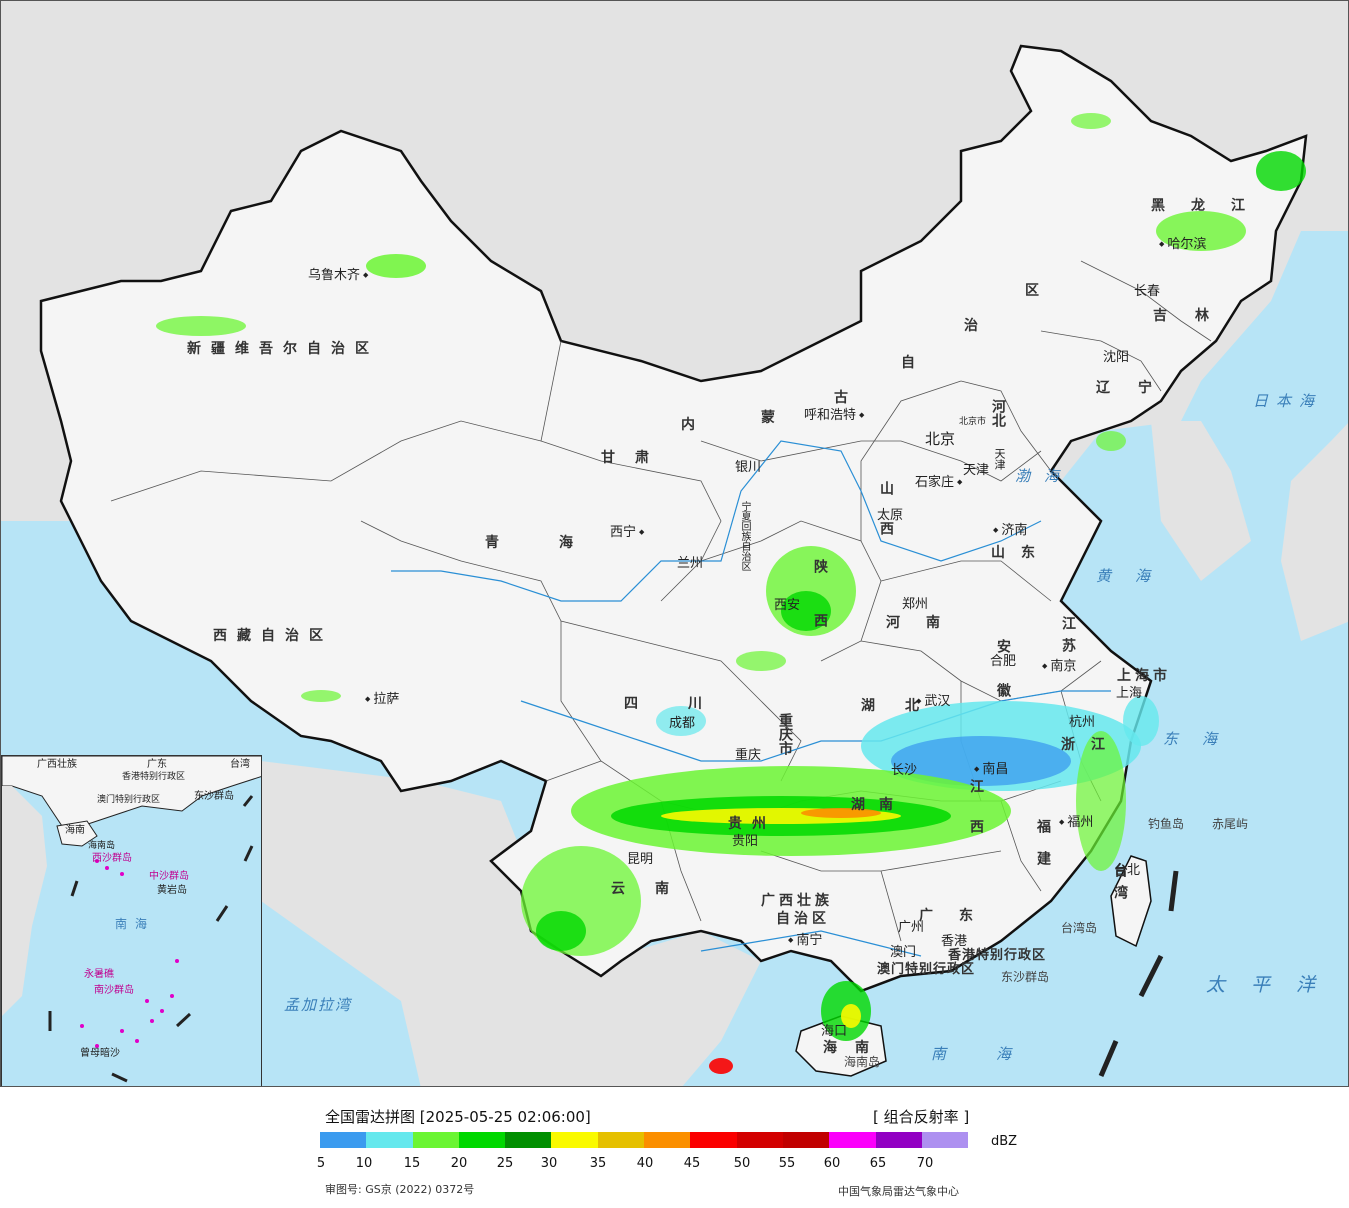  Describe the element at coordinates (973, 422) in the screenshot. I see `city-beijing-municipality: 北京市` at that location.